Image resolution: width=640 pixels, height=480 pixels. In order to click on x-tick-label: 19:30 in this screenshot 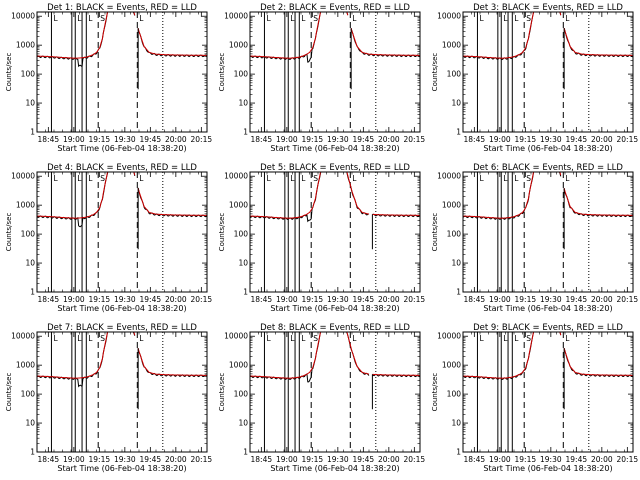, I will do `click(125, 299)`.